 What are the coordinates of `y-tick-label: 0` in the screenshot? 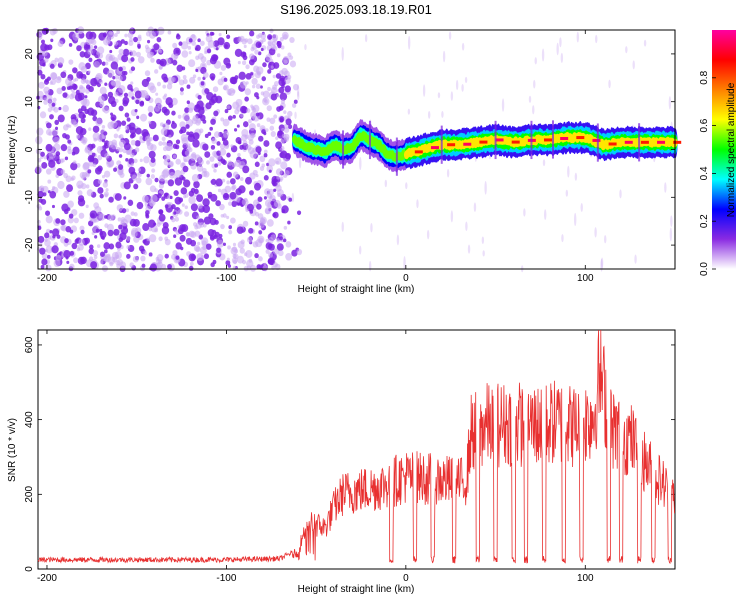 It's located at (29, 149).